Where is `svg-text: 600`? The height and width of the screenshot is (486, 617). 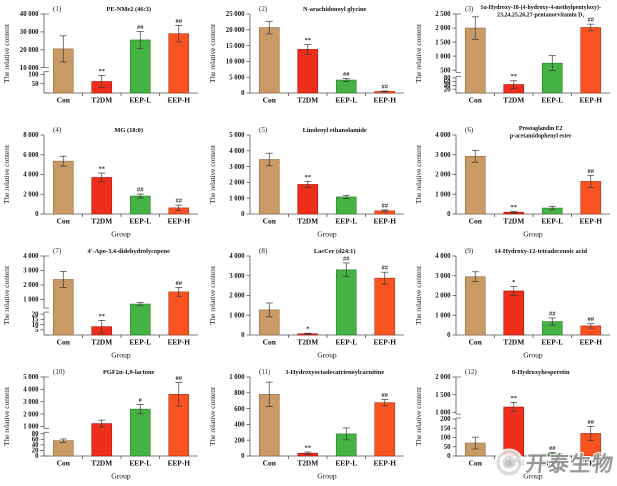
svg-text: 600 is located at coordinates (239, 409).